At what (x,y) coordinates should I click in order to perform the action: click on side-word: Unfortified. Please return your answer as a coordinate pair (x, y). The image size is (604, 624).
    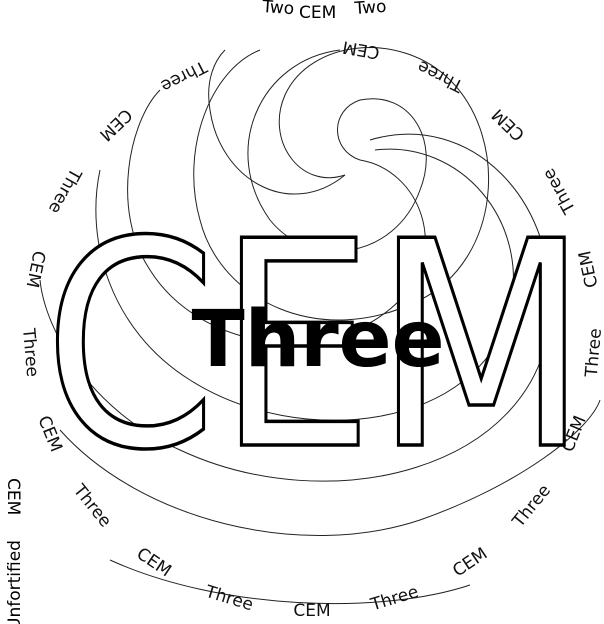
    Looking at the image, I should click on (15, 582).